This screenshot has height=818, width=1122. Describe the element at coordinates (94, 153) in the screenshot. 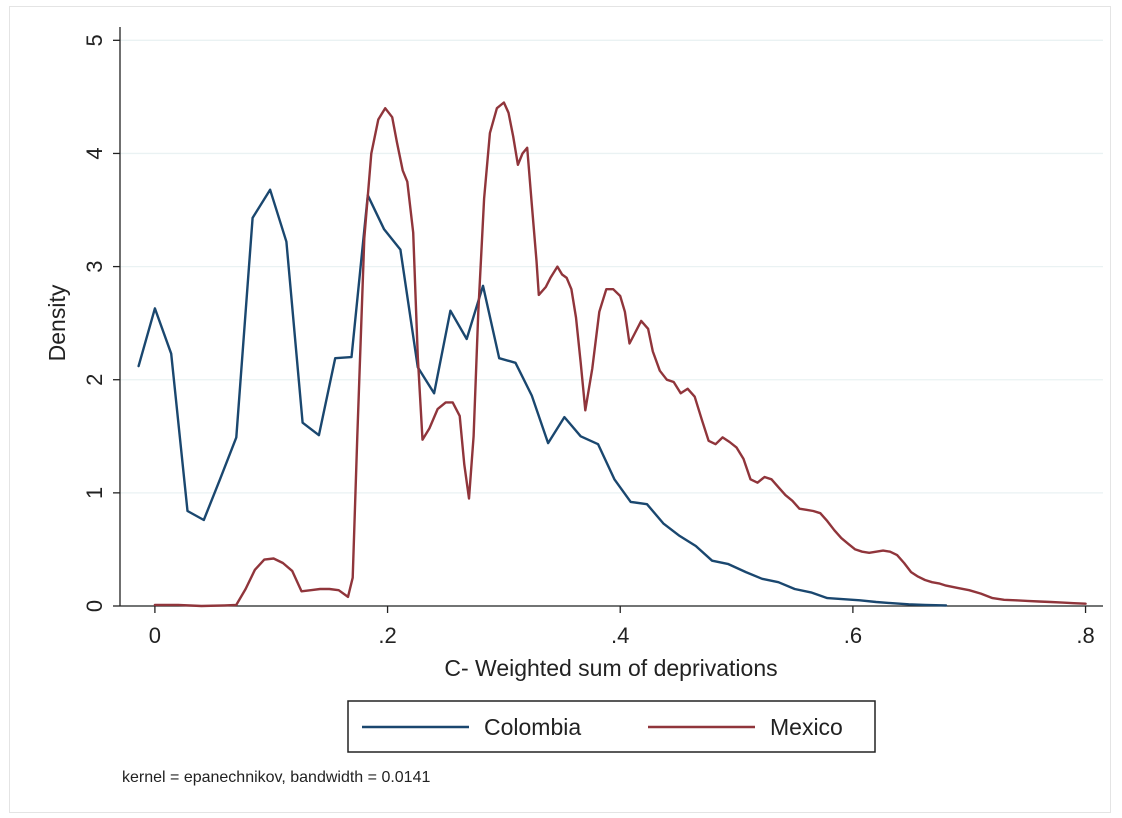

I see `y-tick-label: 4` at that location.